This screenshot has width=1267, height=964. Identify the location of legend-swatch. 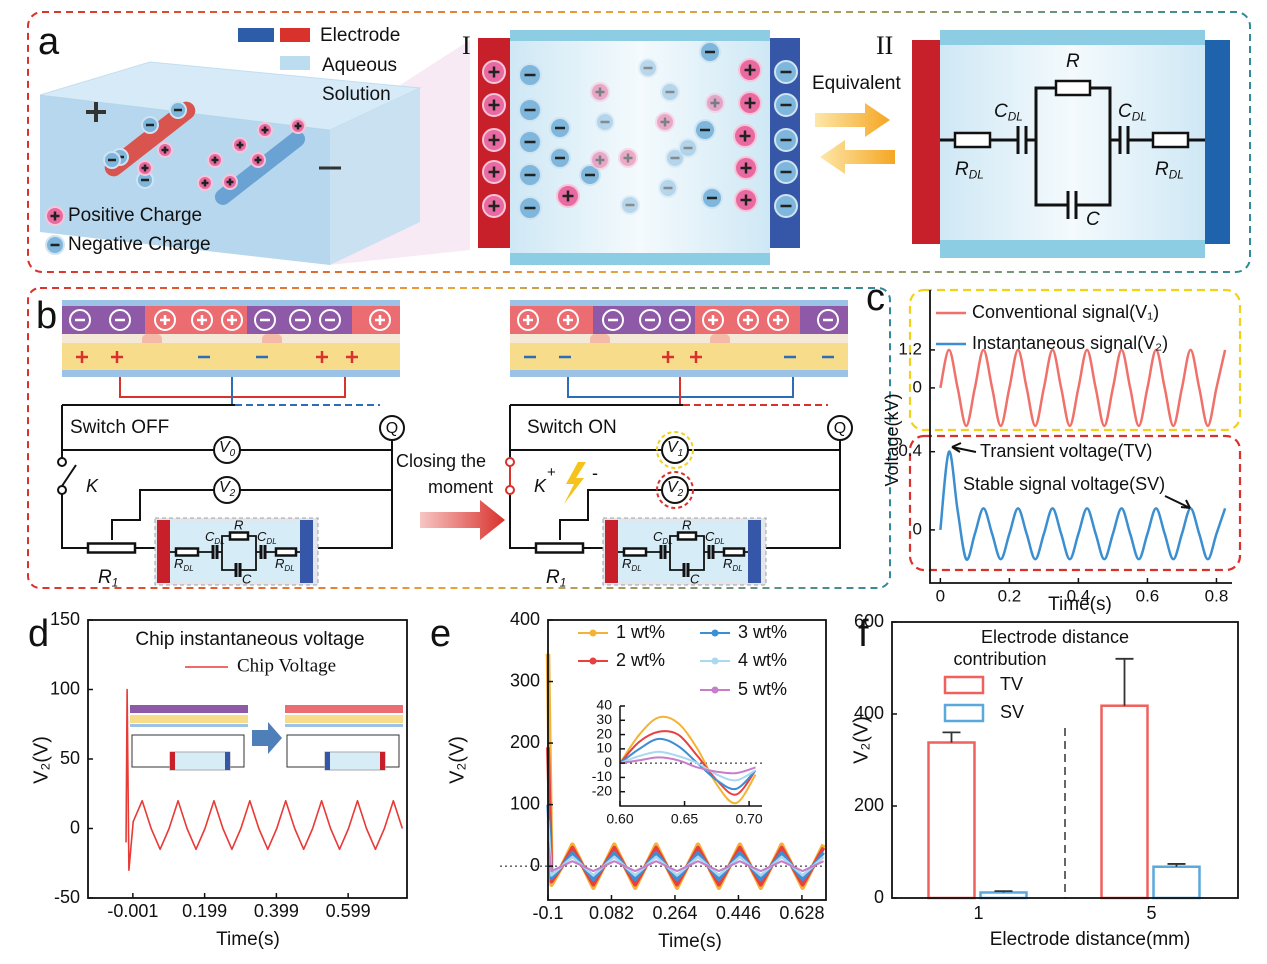
(964, 713).